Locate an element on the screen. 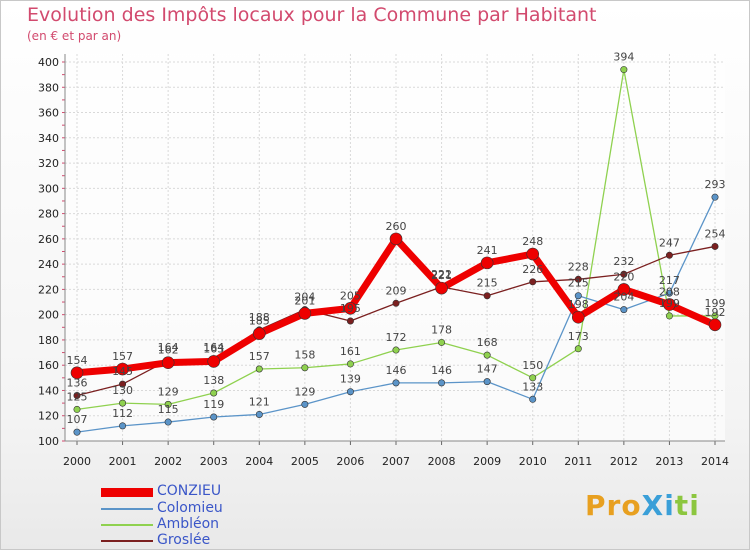 This screenshot has width=750, height=551. legend-swatch-conzieu is located at coordinates (127, 492).